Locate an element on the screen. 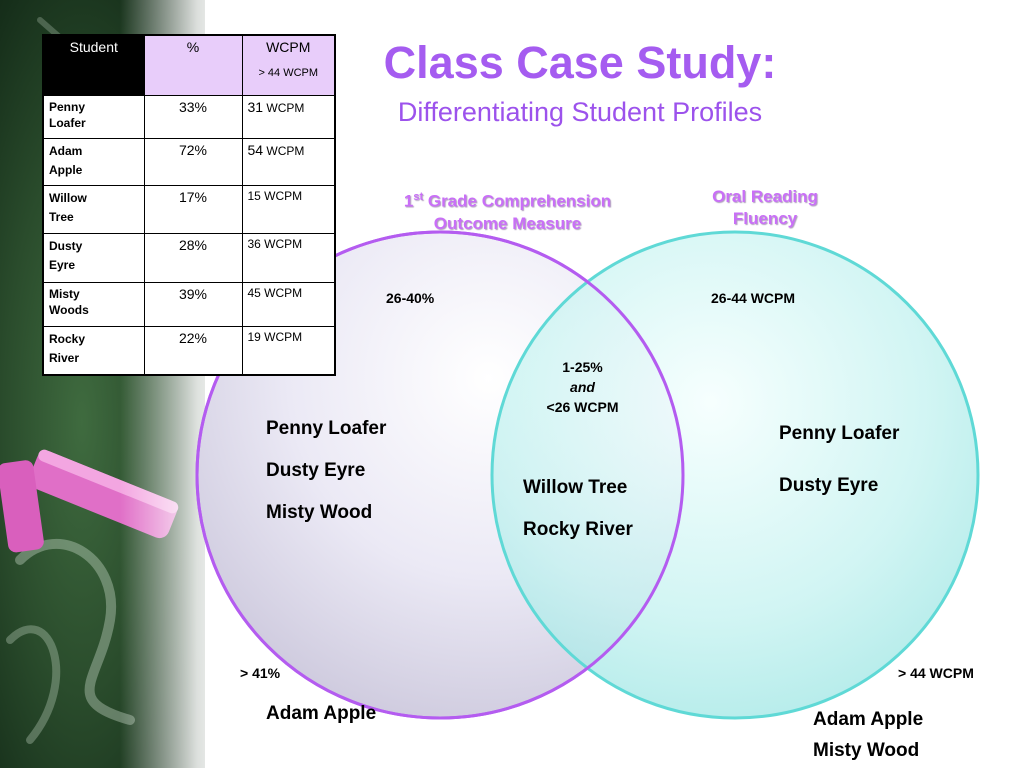  percent-cell: 39% is located at coordinates (193, 304).